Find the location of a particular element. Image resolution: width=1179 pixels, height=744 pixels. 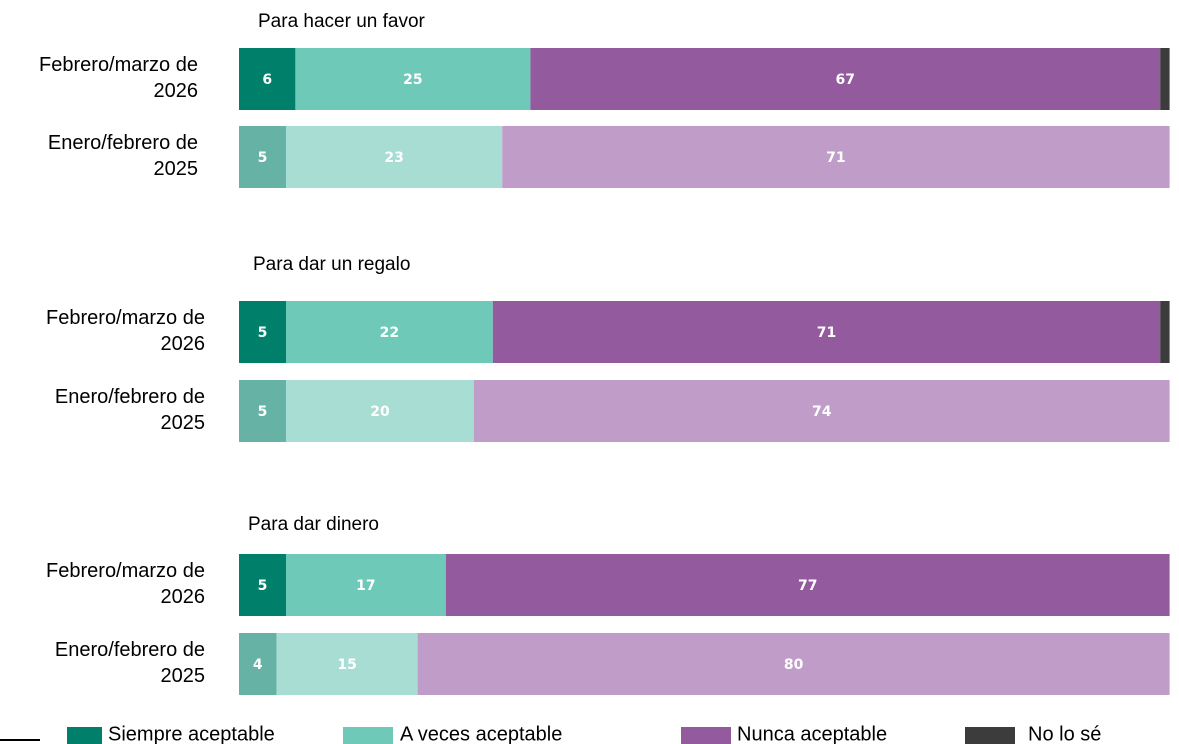

value-label: 17 is located at coordinates (365, 586).